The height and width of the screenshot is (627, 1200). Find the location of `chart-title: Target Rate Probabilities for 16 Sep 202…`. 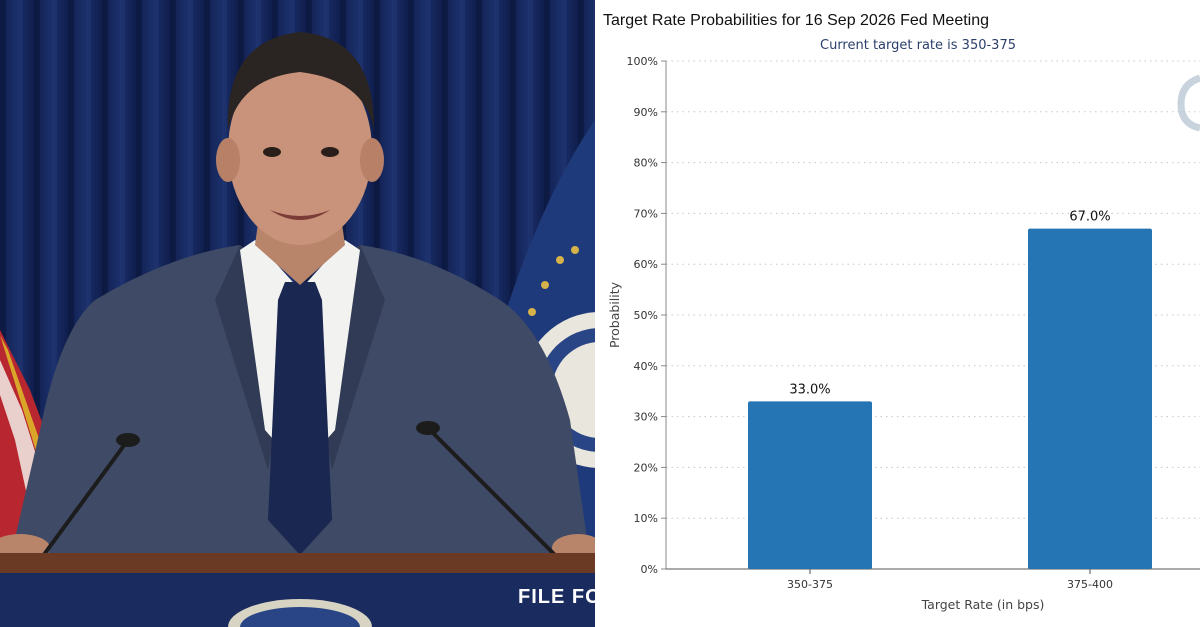

chart-title: Target Rate Probabilities for 16 Sep 202… is located at coordinates (796, 20).